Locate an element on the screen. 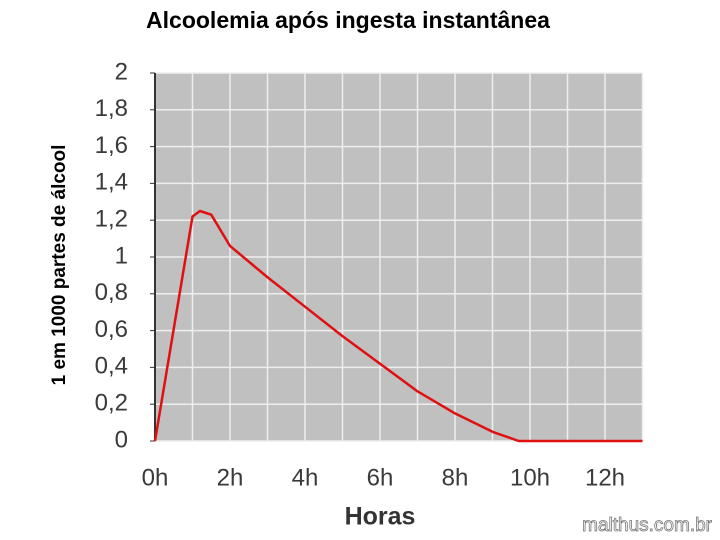 The image size is (720, 540). x-tick-label: 8h is located at coordinates (455, 477).